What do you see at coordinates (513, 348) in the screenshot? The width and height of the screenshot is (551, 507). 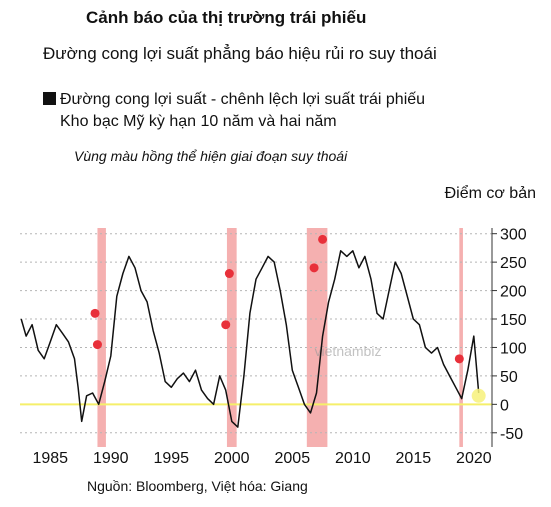 I see `y-tick-label: 100` at bounding box center [513, 348].